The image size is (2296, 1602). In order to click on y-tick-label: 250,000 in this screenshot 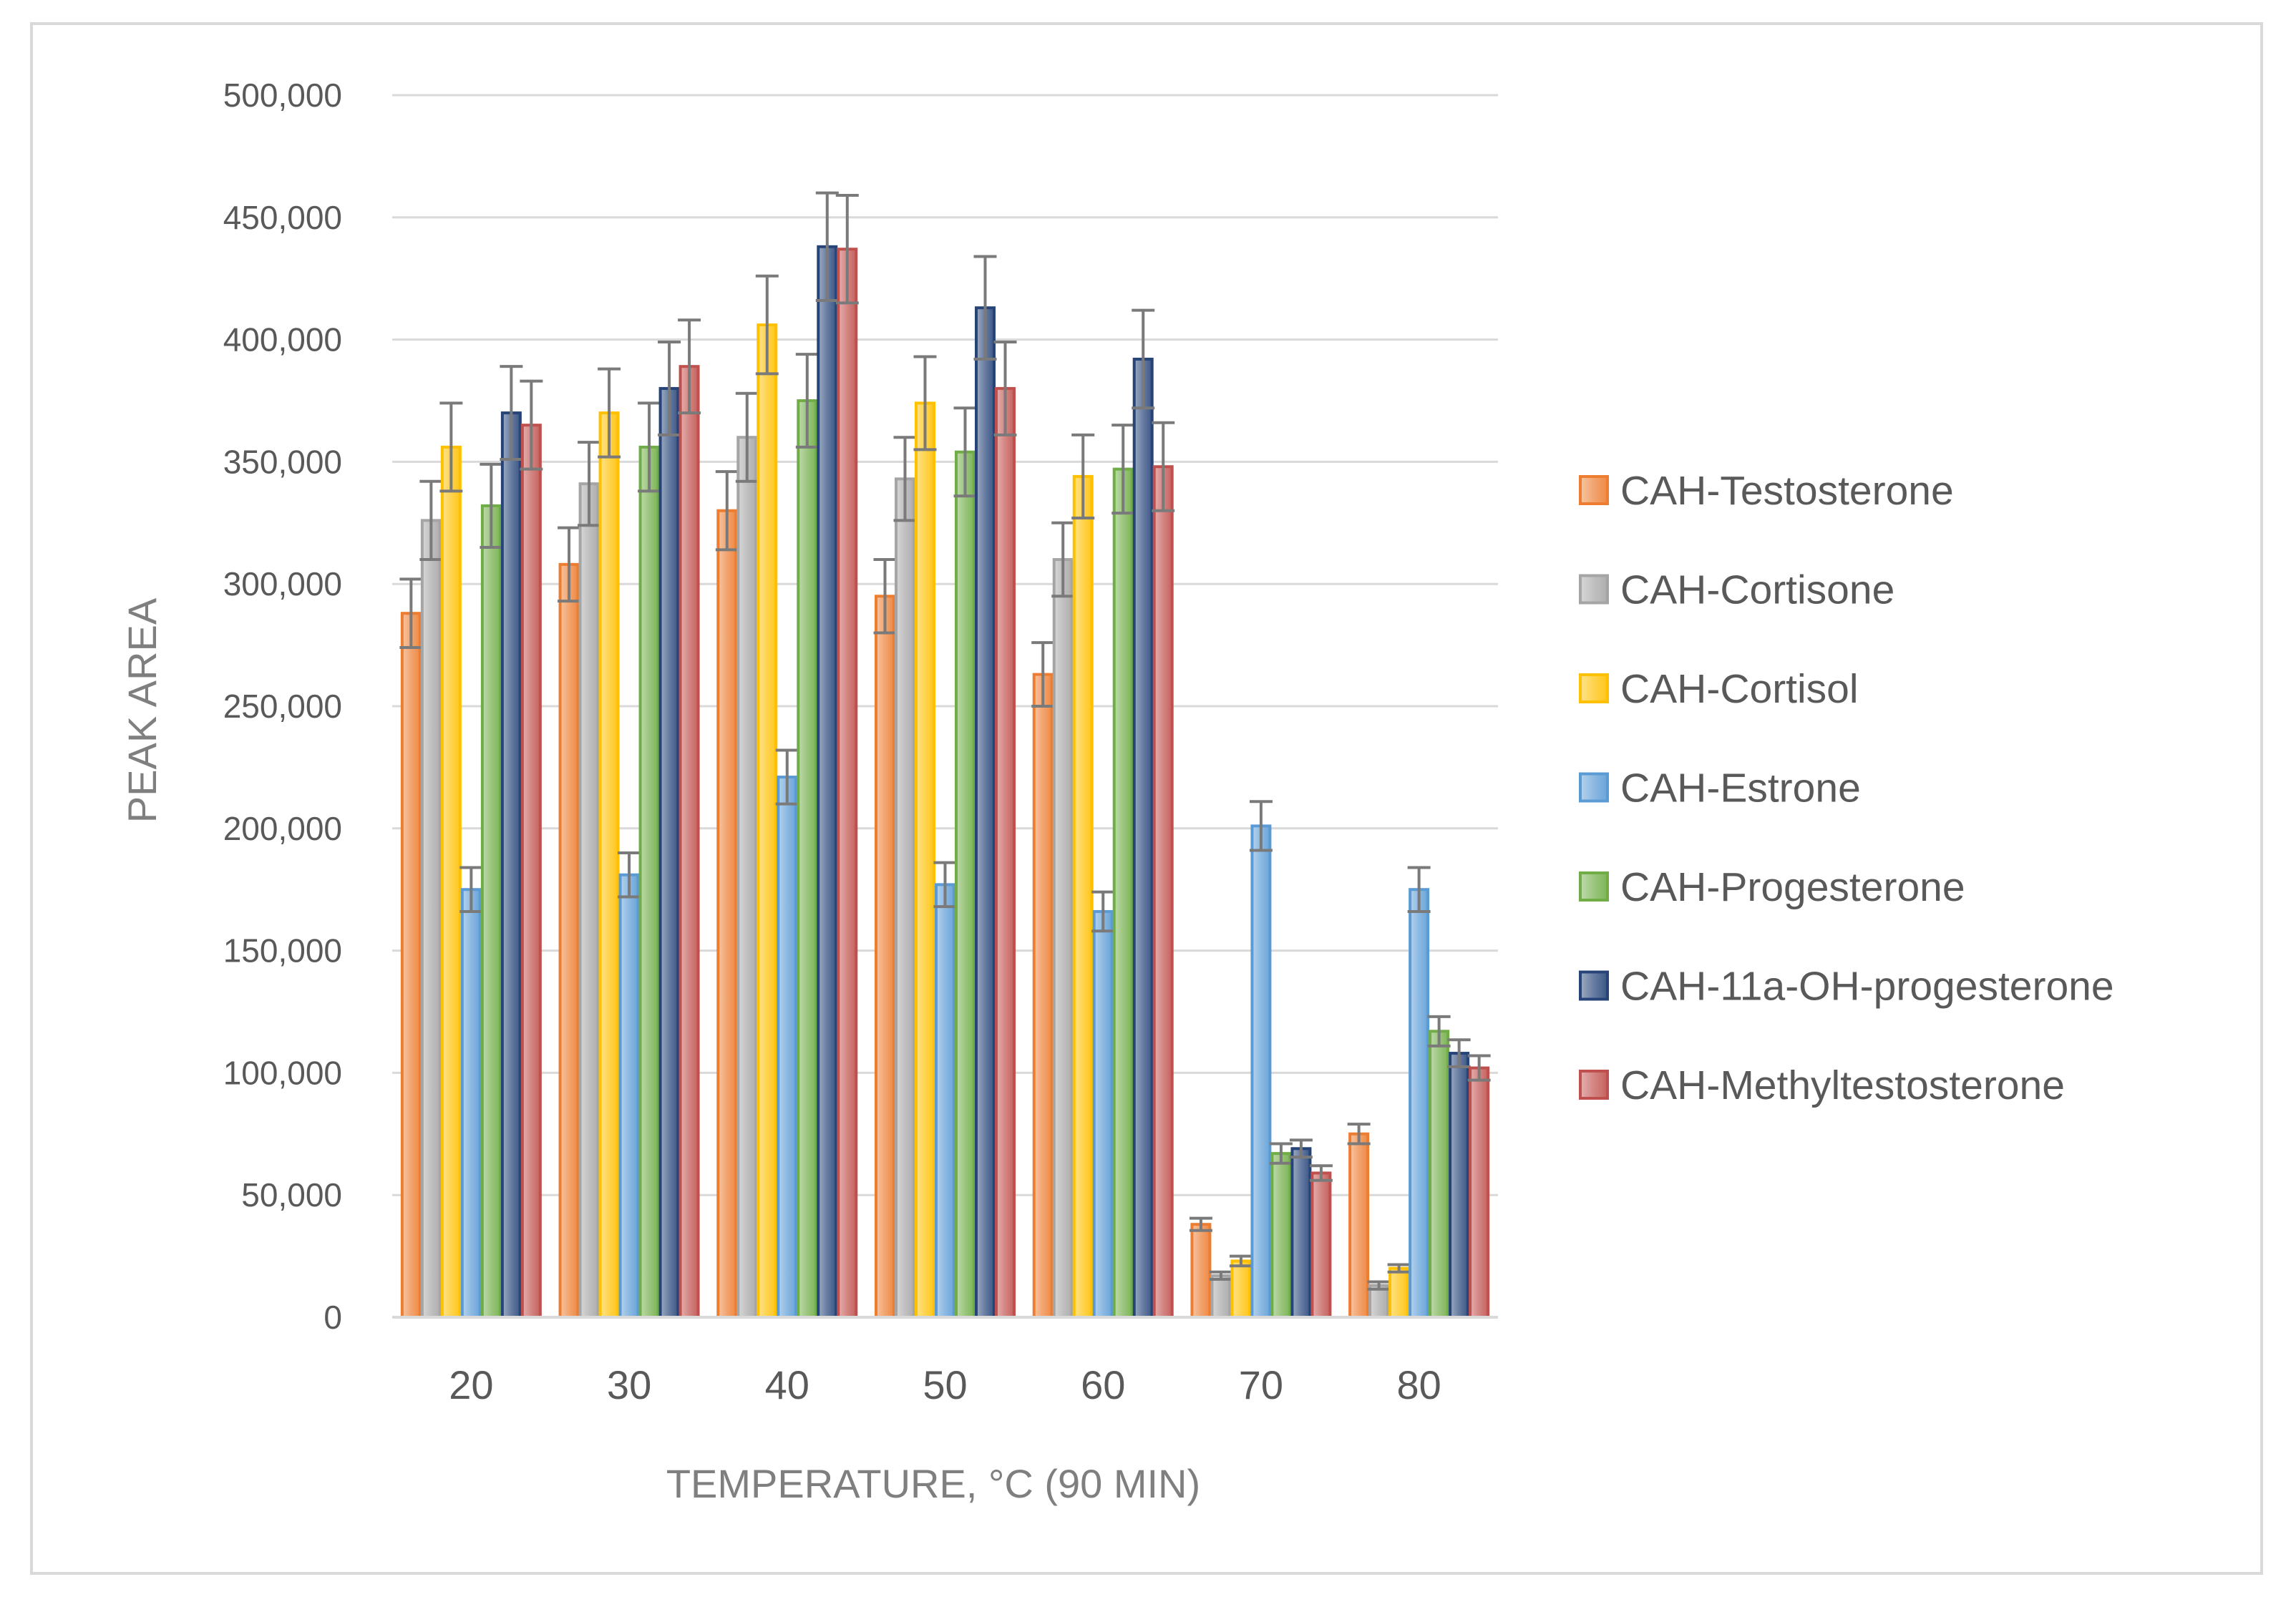, I will do `click(282, 706)`.